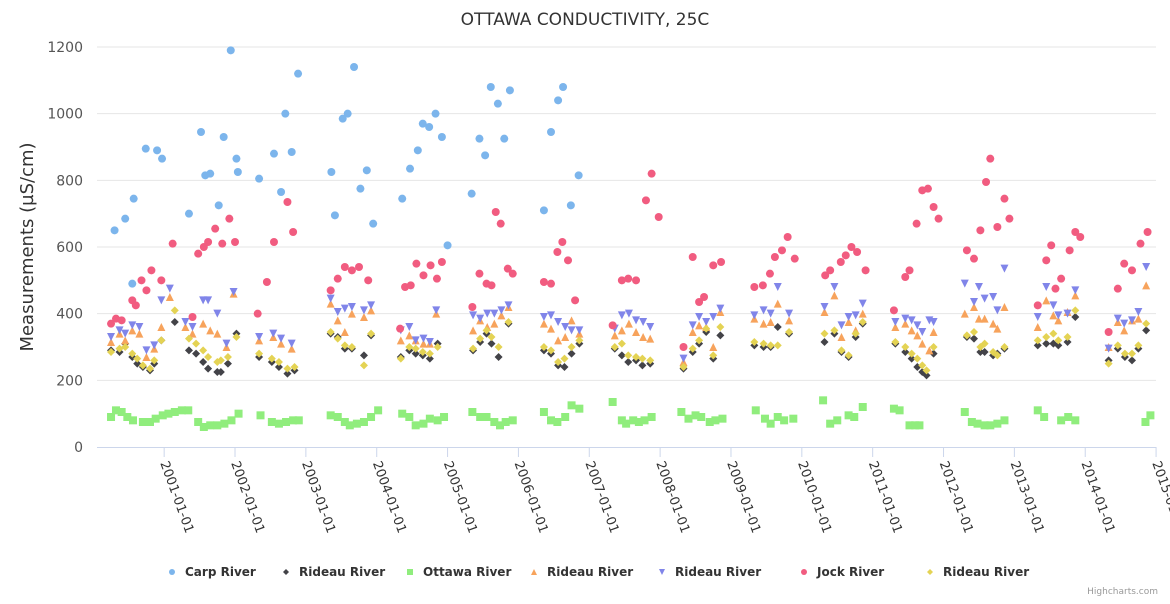  Describe the element at coordinates (531, 497) in the screenshot. I see `x-tick-label: 2006-01-01` at that location.